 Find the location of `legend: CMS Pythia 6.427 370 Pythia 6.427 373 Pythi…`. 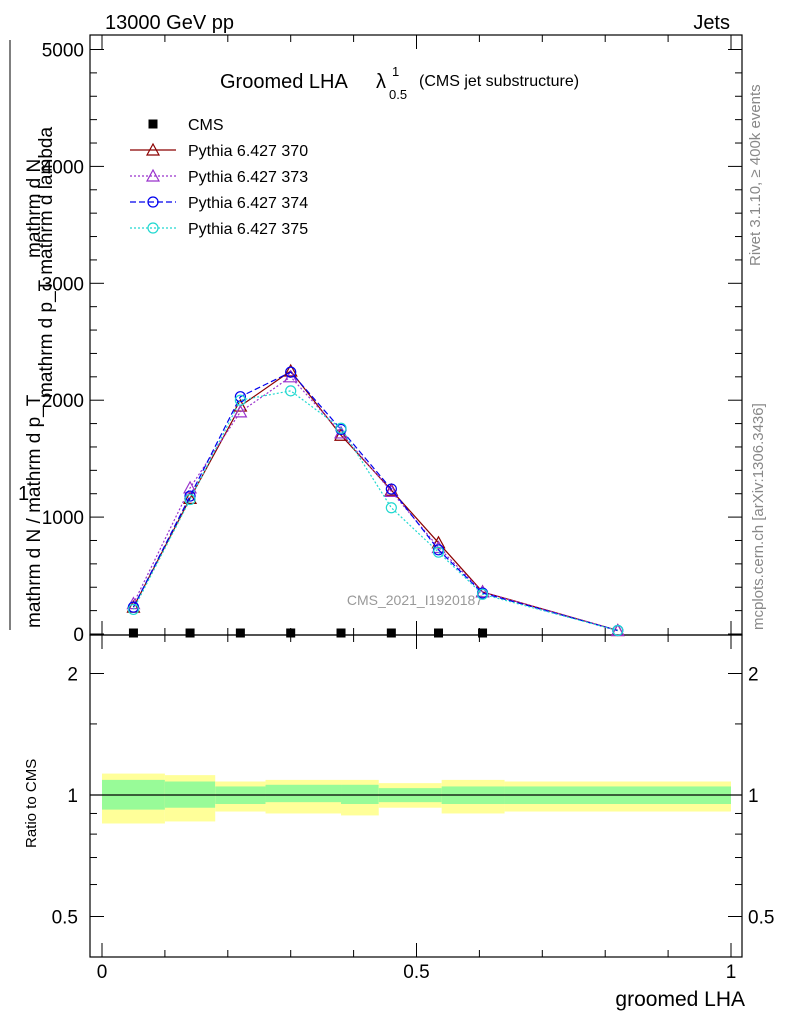

legend: CMS Pythia 6.427 370 Pythia 6.427 373 Pythi… is located at coordinates (219, 177).